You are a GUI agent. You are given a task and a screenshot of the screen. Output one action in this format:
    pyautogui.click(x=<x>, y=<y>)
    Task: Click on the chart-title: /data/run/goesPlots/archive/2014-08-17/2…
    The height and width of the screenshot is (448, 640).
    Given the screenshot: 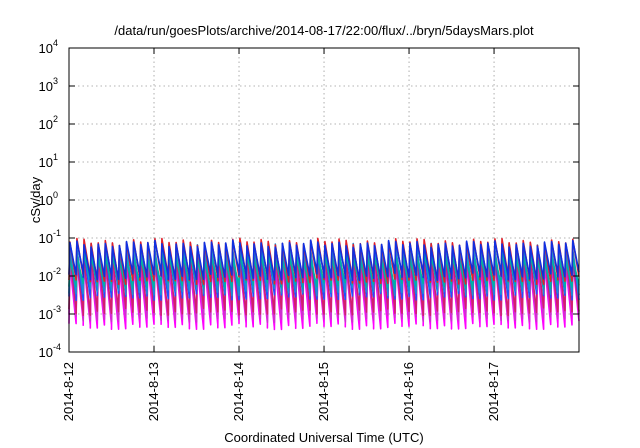 What is the action you would take?
    pyautogui.click(x=324, y=30)
    